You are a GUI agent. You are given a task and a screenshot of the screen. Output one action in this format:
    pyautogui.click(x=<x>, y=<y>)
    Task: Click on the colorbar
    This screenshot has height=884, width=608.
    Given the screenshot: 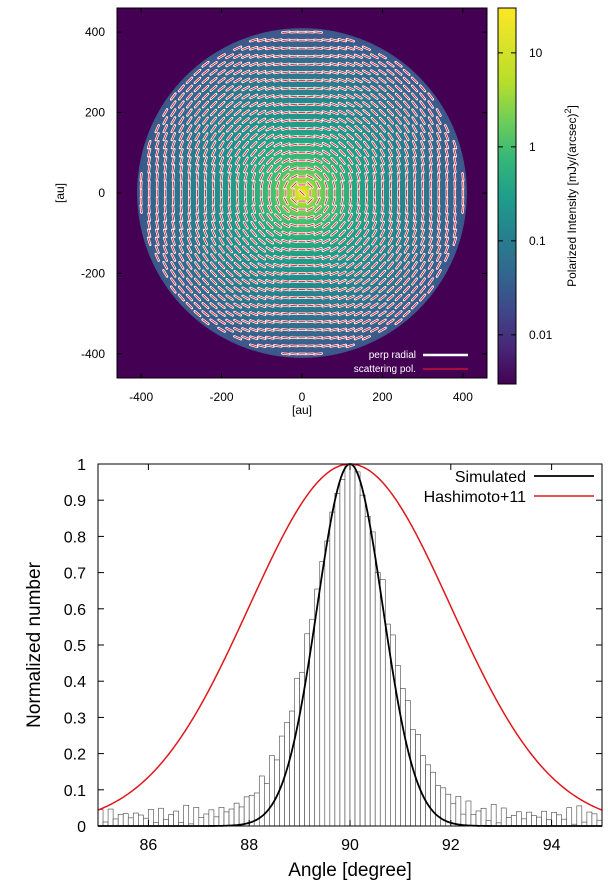 What is the action you would take?
    pyautogui.click(x=507, y=196)
    